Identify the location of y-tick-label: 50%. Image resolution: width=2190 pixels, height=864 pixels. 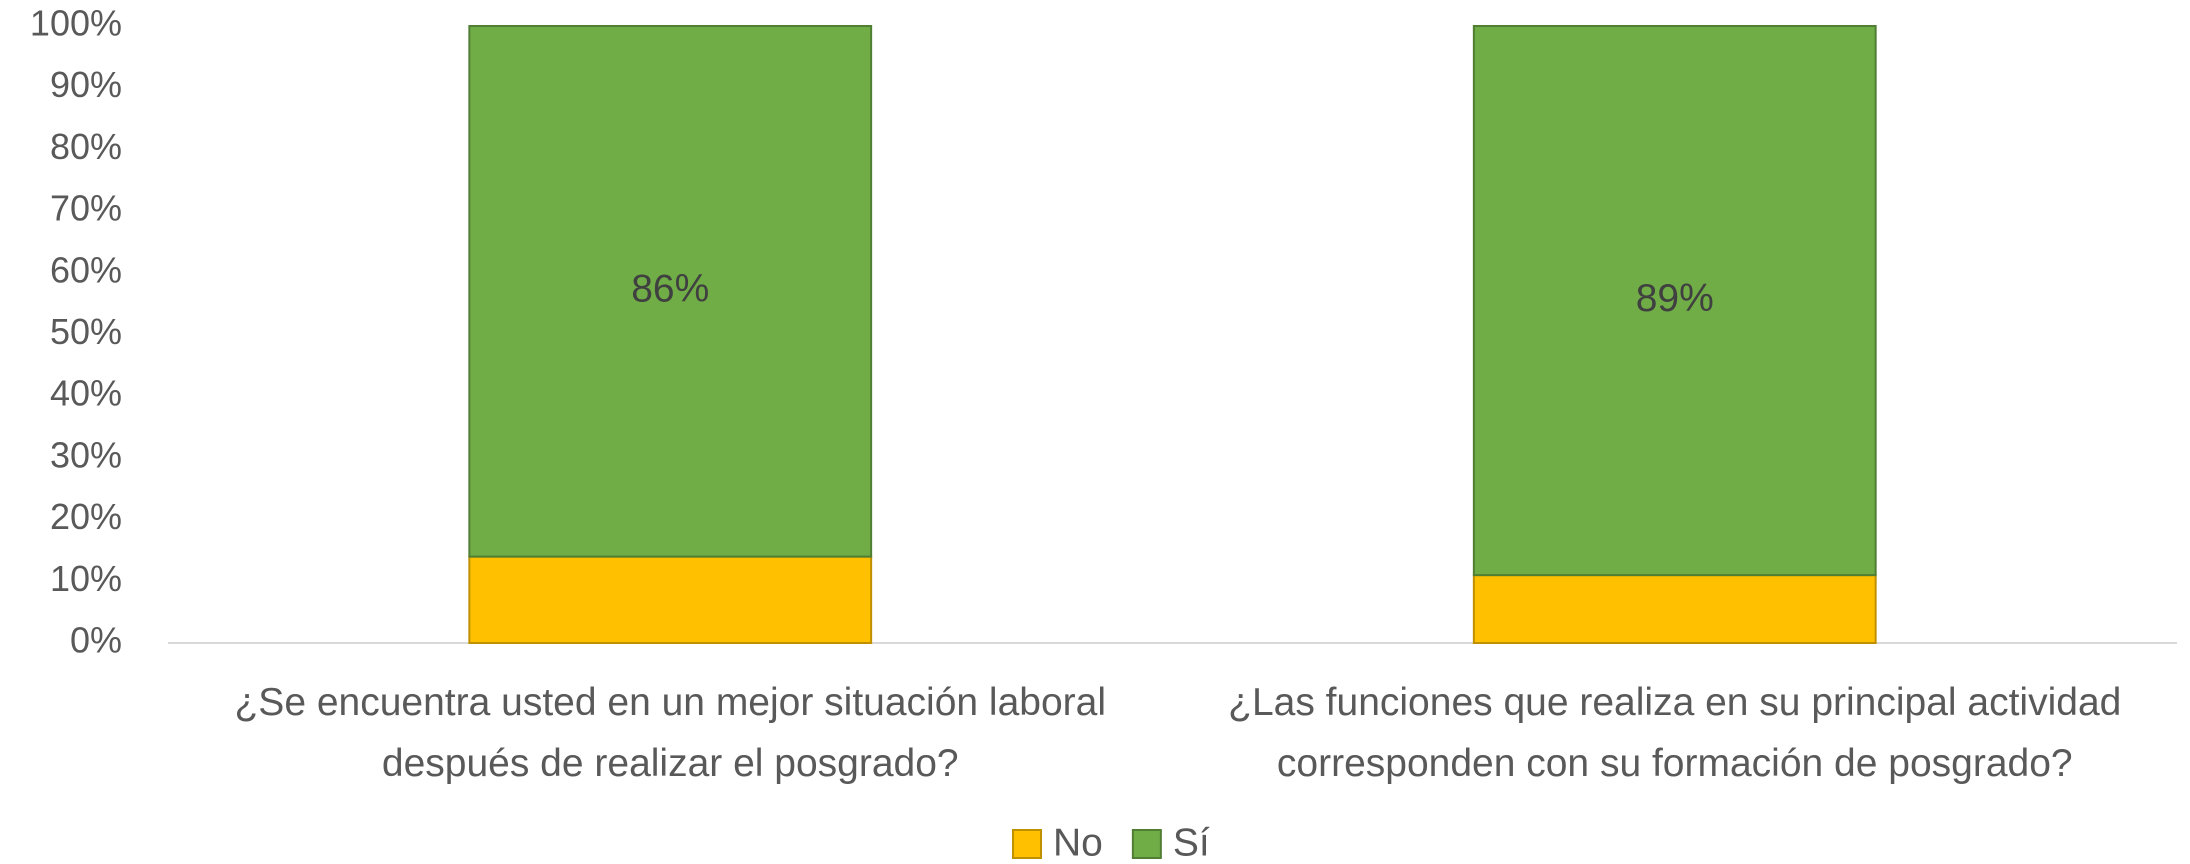
(86, 331).